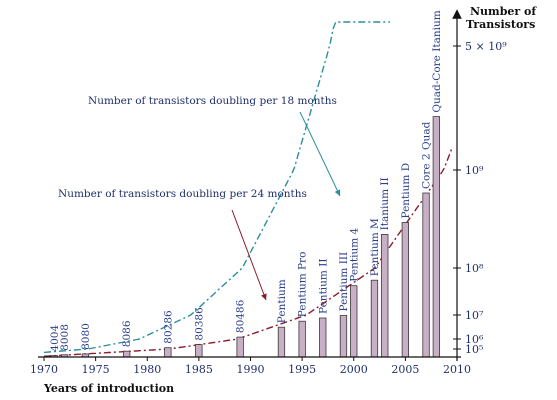  Describe the element at coordinates (405, 369) in the screenshot. I see `x-tick-label-2005: 2005` at that location.